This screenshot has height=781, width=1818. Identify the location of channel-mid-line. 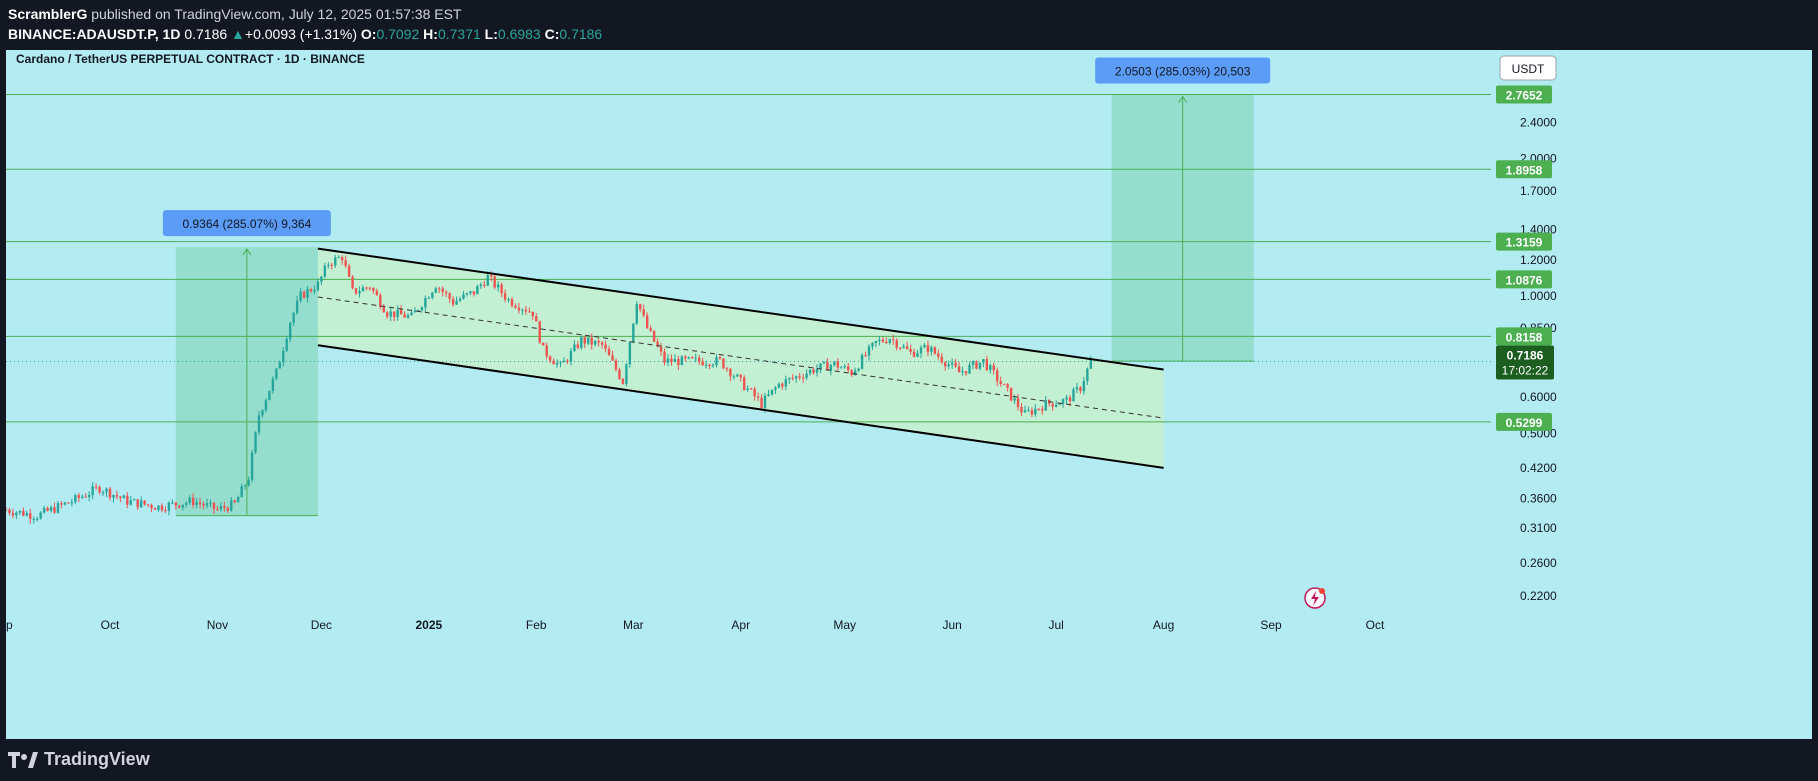
(740, 357).